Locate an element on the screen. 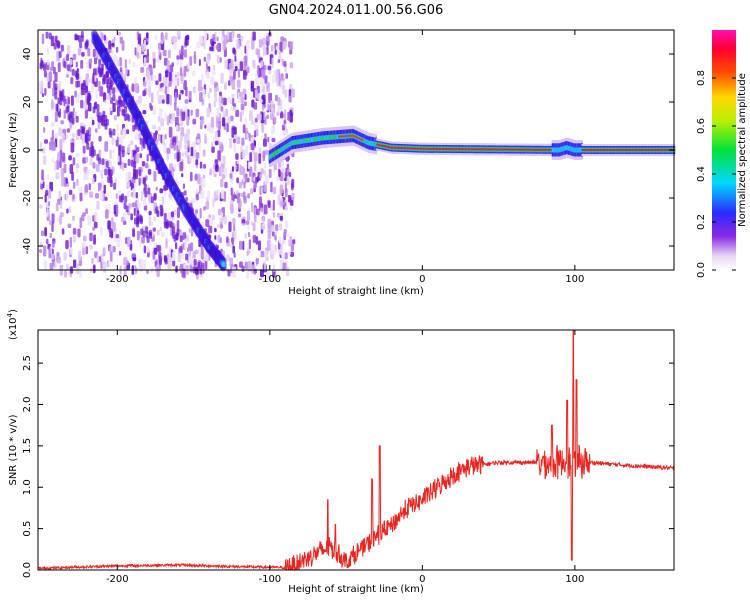 This screenshot has height=600, width=750. colorbar-tick-label: 0.2 is located at coordinates (701, 222).